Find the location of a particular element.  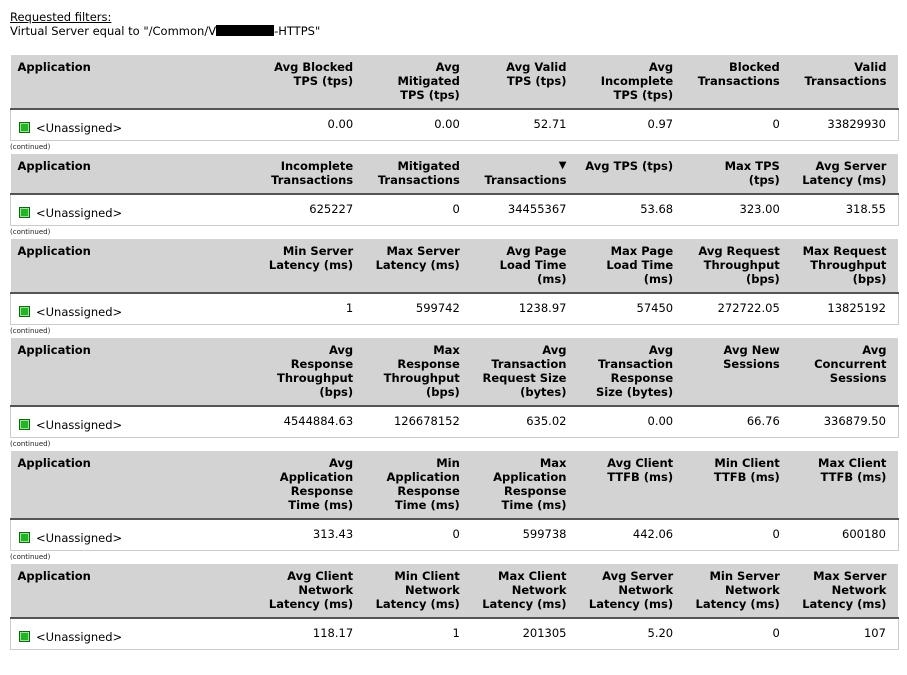

column-header: Avg Transaction Request Size (bytes) is located at coordinates (525, 372).